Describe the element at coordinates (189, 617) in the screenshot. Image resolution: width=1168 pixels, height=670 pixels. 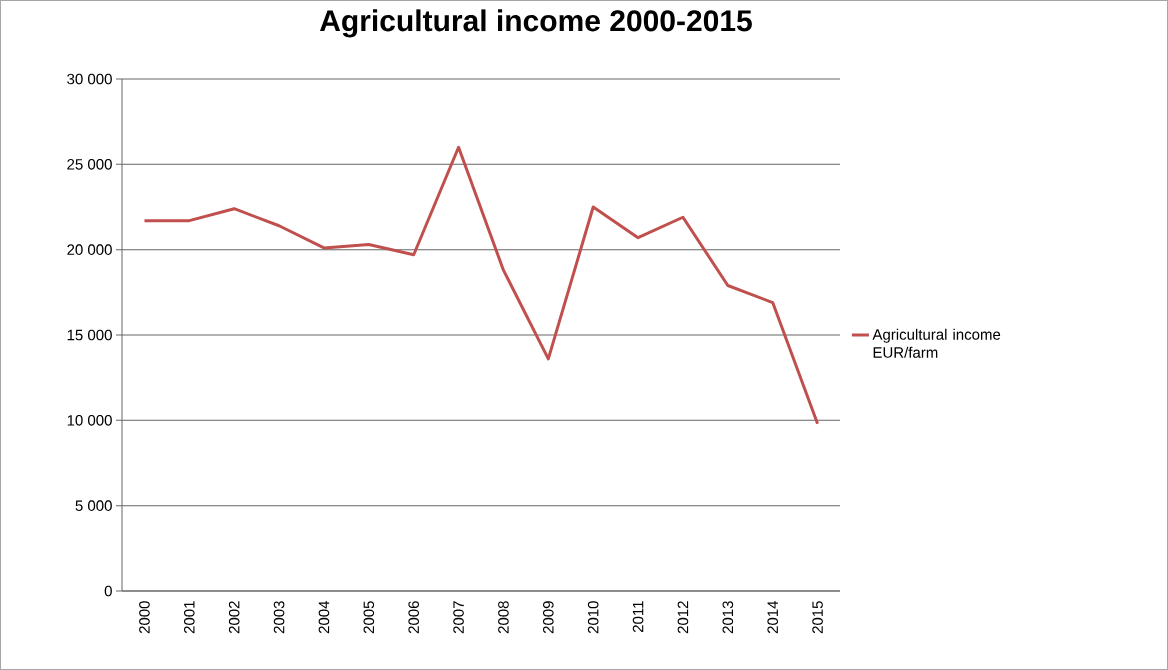
I see `x-tick-label: 2001` at that location.